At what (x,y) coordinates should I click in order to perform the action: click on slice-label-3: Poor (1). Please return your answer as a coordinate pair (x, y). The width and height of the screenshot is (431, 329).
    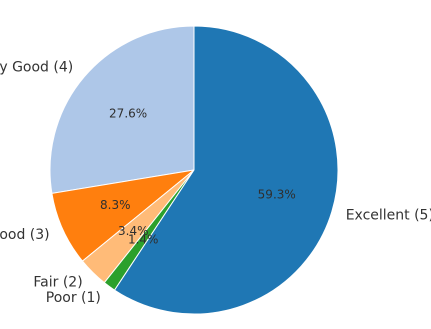
    Looking at the image, I should click on (73, 298).